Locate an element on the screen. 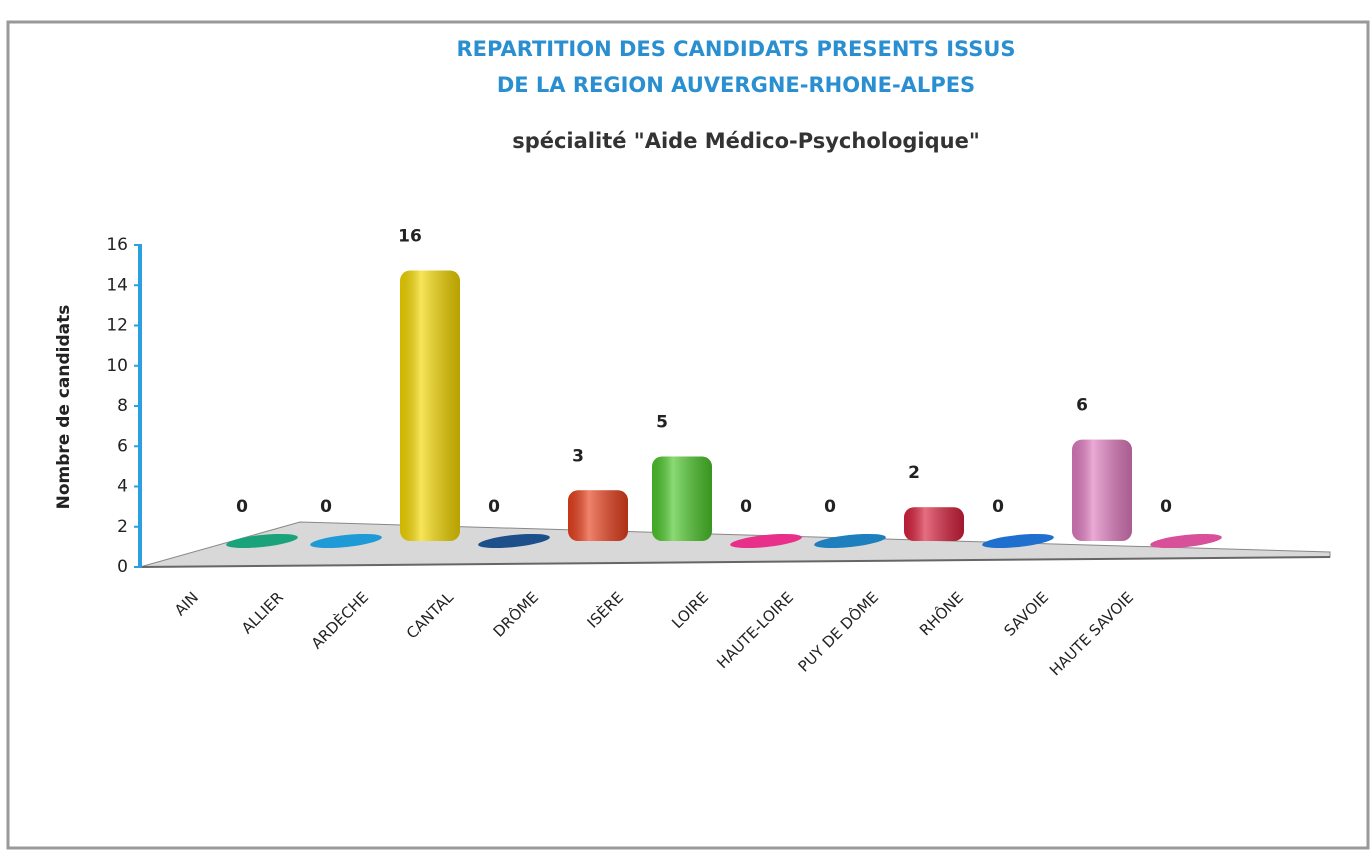 This screenshot has width=1372, height=851. y-tick-label: 4 is located at coordinates (122, 487).